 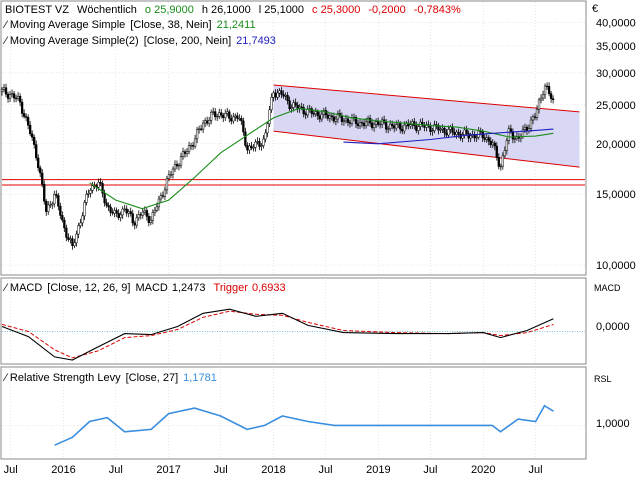 What do you see at coordinates (448, 136) in the screenshot?
I see `sma200-line` at bounding box center [448, 136].